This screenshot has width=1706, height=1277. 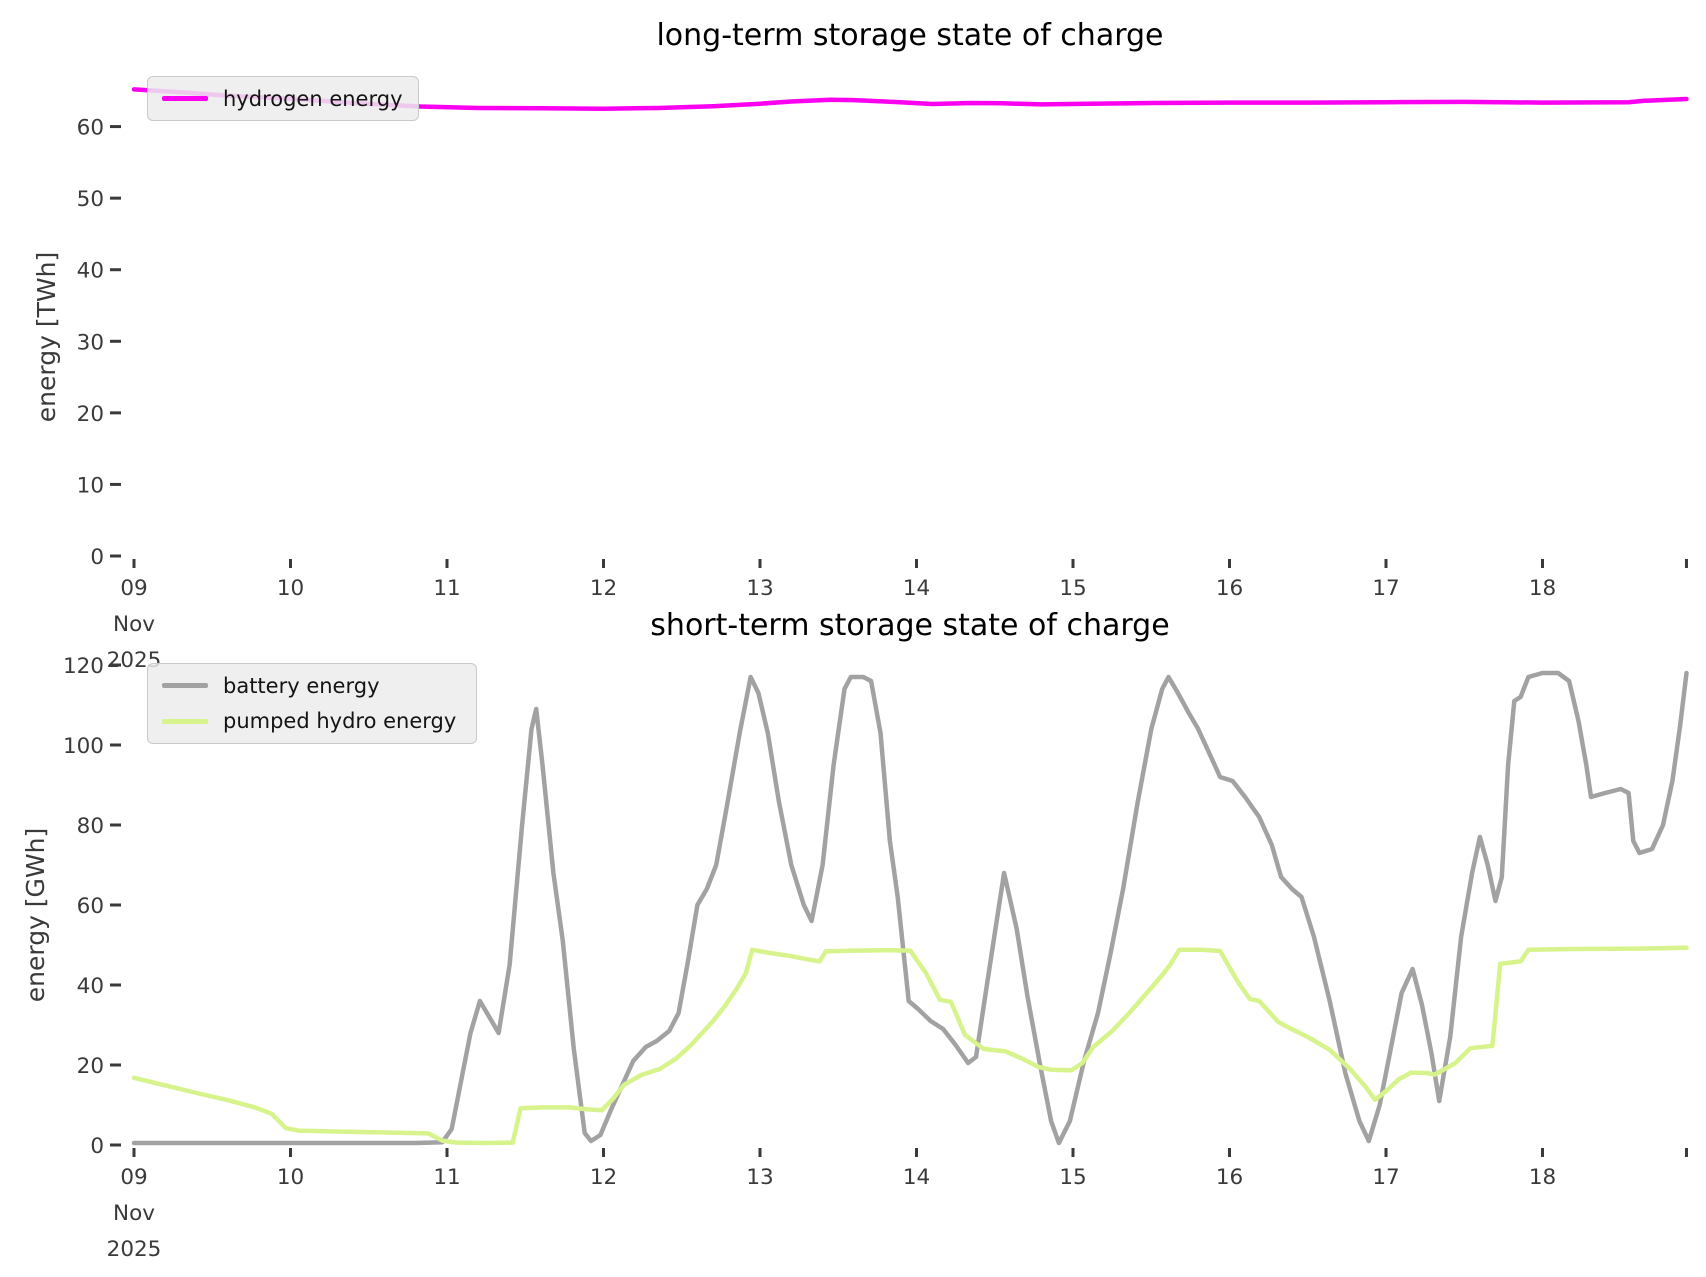 What do you see at coordinates (910, 1045) in the screenshot?
I see `pumped-hydro-energy-line` at bounding box center [910, 1045].